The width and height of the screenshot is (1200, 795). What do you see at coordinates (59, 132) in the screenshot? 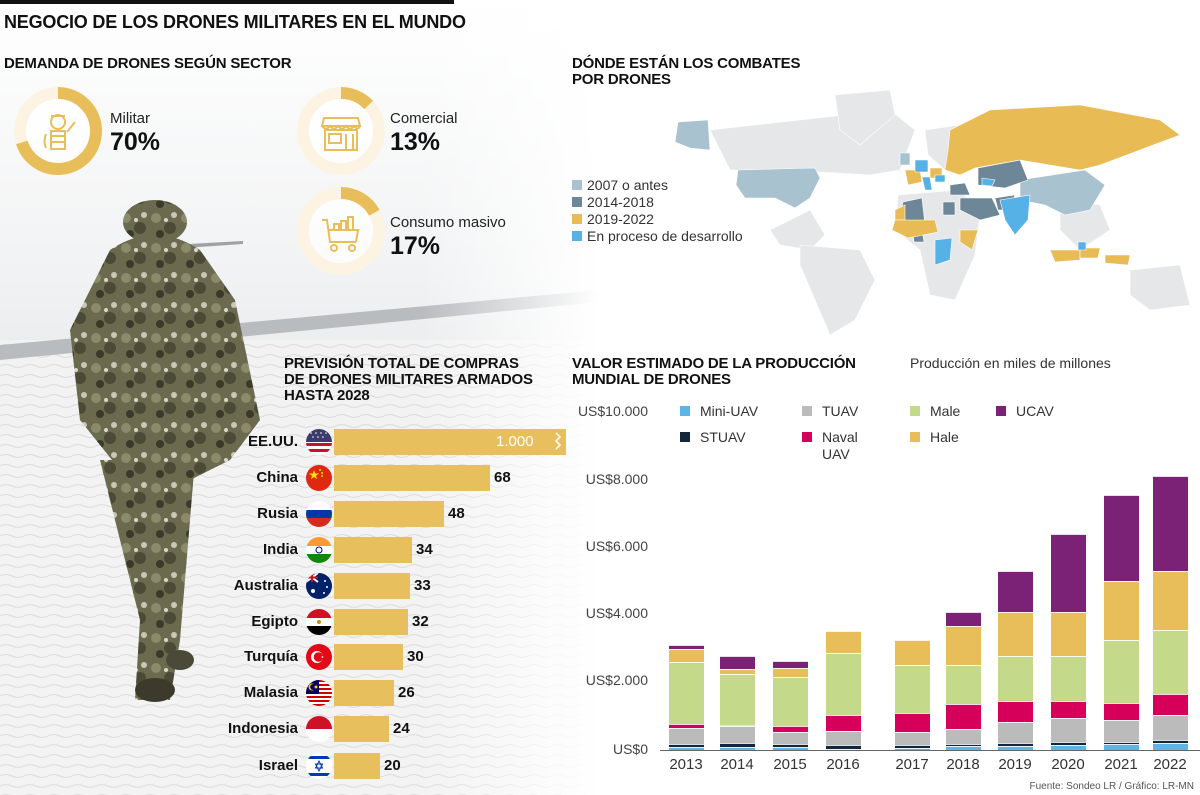
I see `soldier-icon` at bounding box center [59, 132].